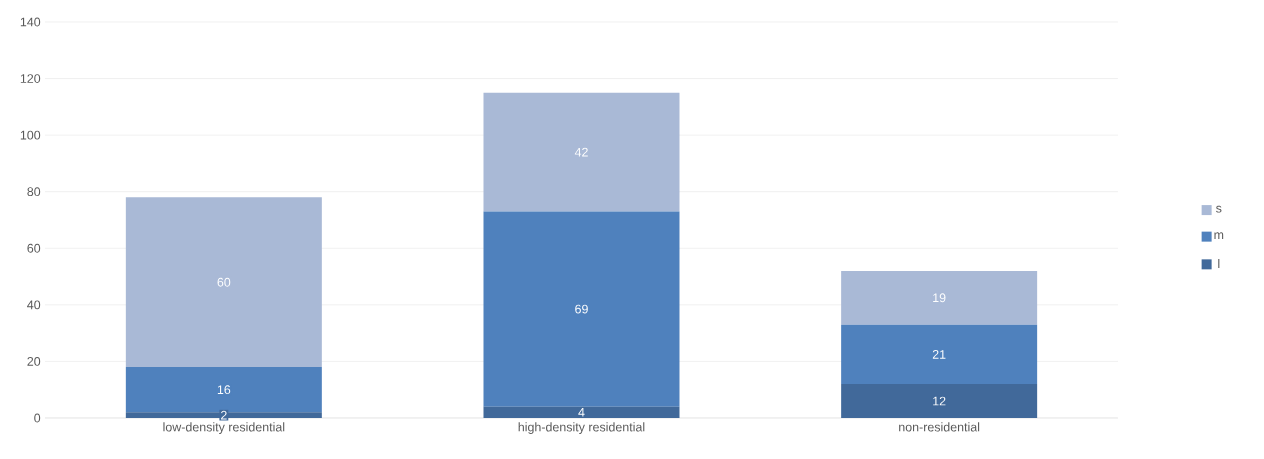 This screenshot has width=1264, height=459. I want to click on data-label: 16, so click(224, 390).